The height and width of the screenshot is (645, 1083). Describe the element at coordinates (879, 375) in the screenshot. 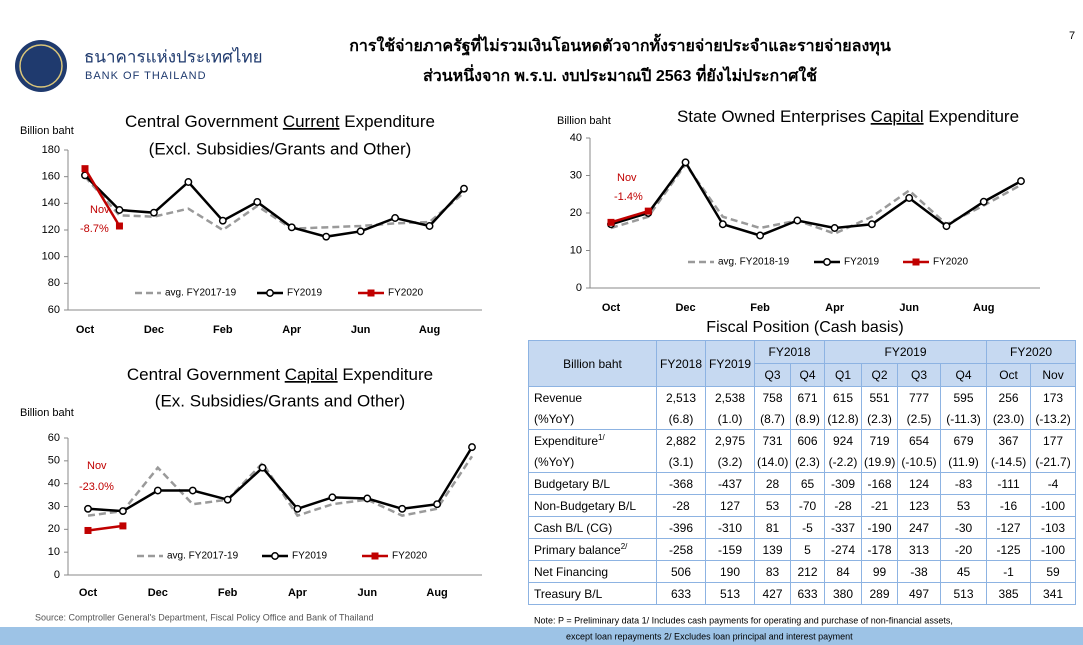

I see `header-cell: Q2` at that location.